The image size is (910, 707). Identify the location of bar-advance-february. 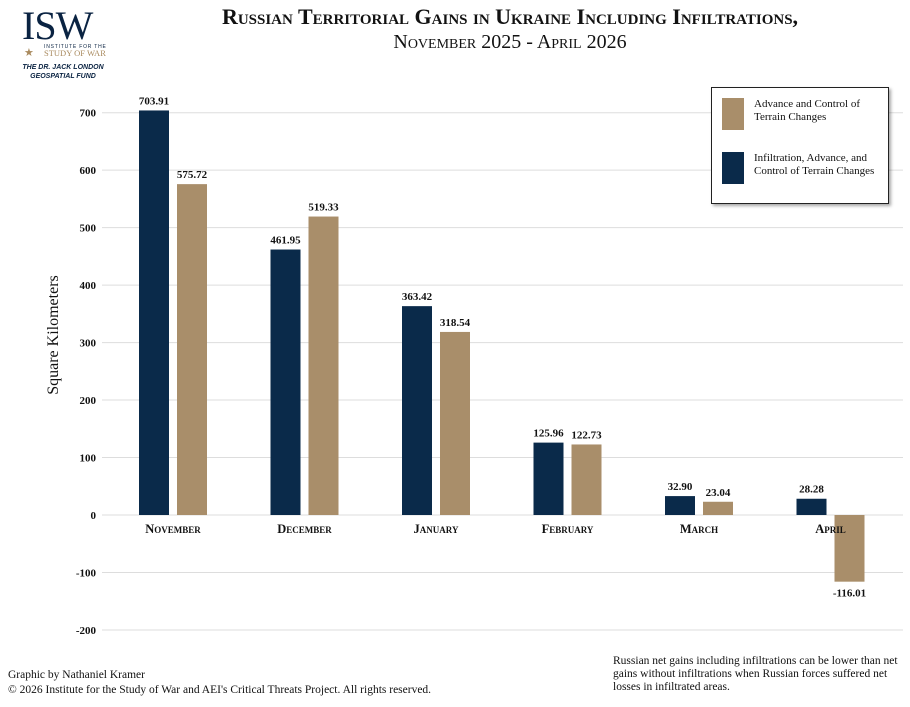
(586, 479).